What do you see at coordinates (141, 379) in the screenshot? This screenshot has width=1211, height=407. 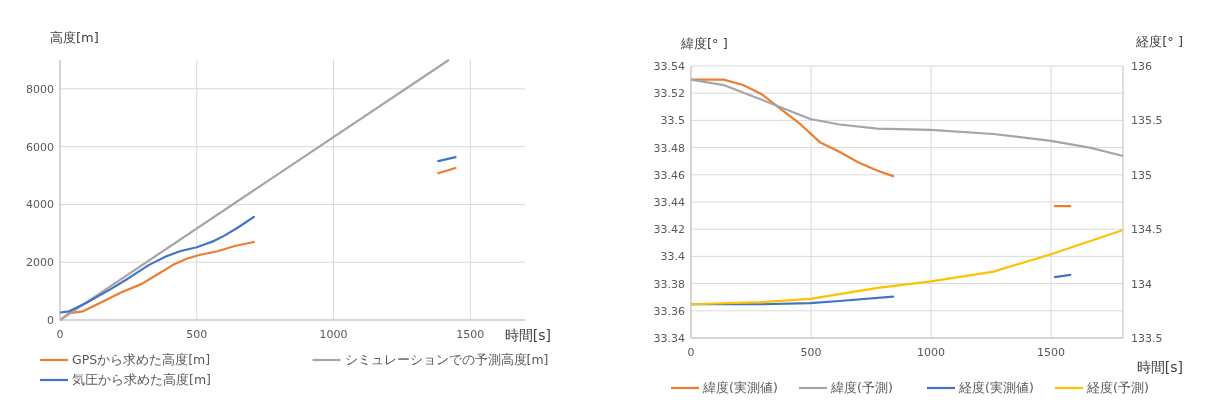 I see `legend-label: 気圧から求めた高度[m]` at bounding box center [141, 379].